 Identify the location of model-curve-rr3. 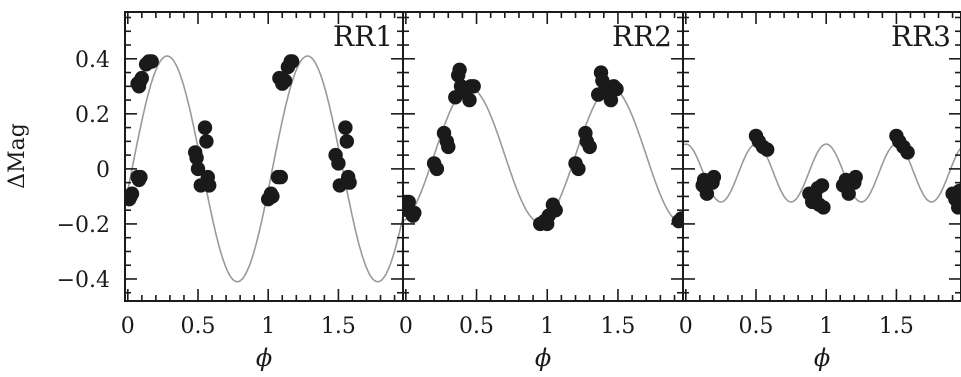
(822, 173).